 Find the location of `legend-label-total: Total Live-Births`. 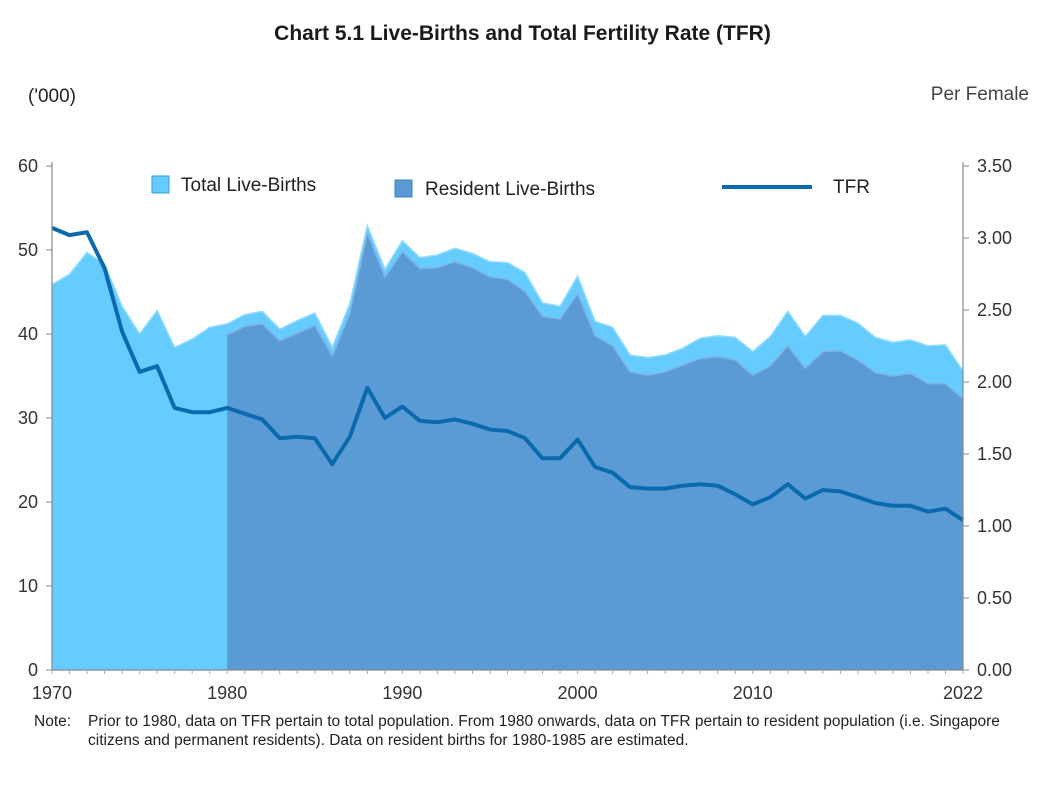

legend-label-total: Total Live-Births is located at coordinates (248, 185).